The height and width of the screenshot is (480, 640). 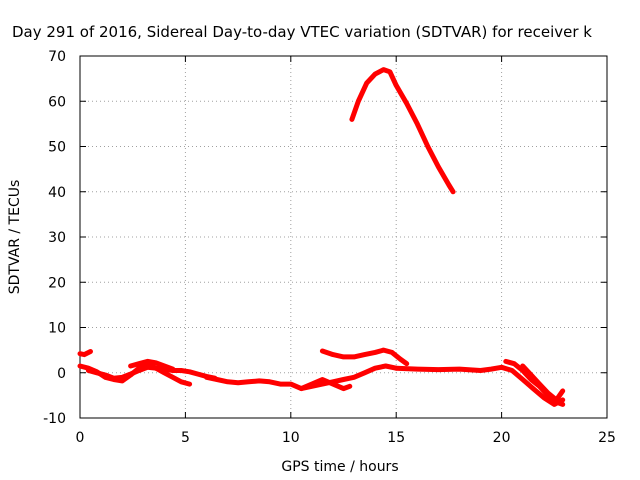 I want to click on y-tick-label: 60, so click(x=57, y=102).